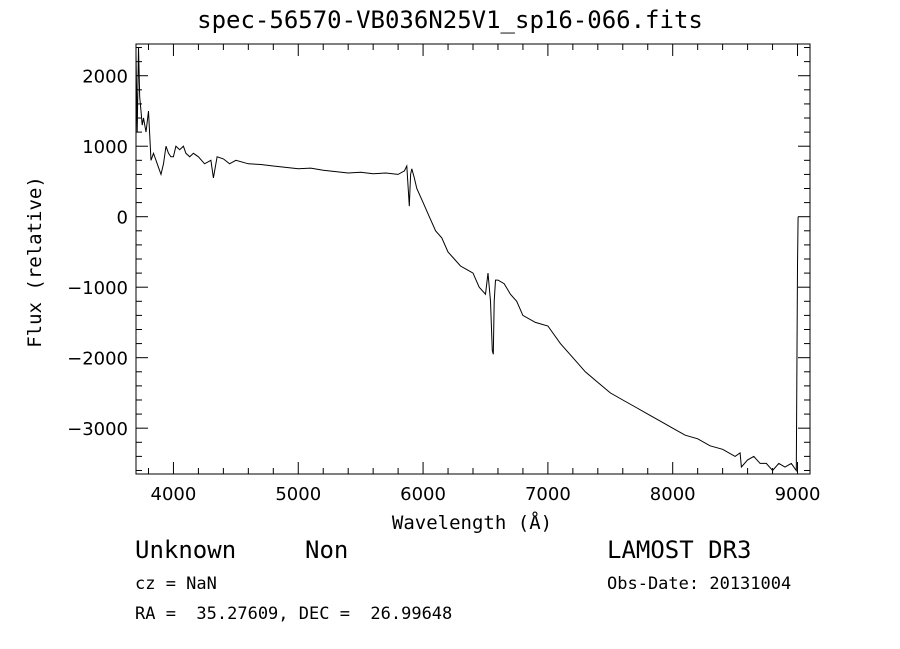 Image resolution: width=900 pixels, height=649 pixels. What do you see at coordinates (548, 494) in the screenshot?
I see `x-tick-label: 7000` at bounding box center [548, 494].